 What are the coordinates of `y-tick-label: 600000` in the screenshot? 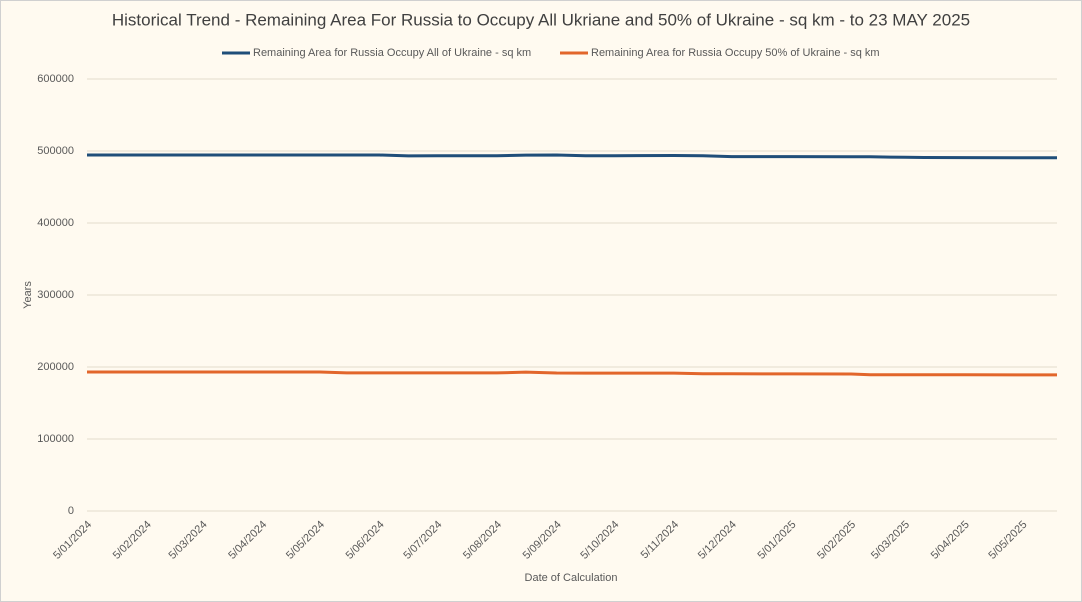 It's located at (55, 79).